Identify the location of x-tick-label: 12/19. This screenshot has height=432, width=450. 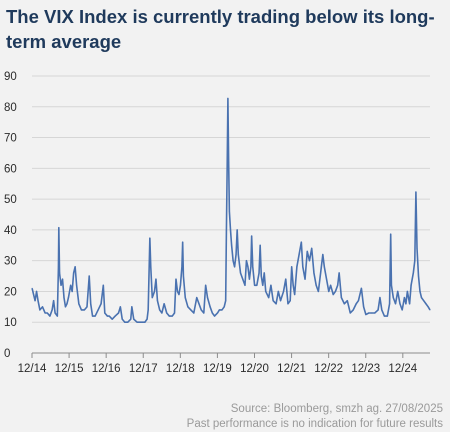
(217, 369).